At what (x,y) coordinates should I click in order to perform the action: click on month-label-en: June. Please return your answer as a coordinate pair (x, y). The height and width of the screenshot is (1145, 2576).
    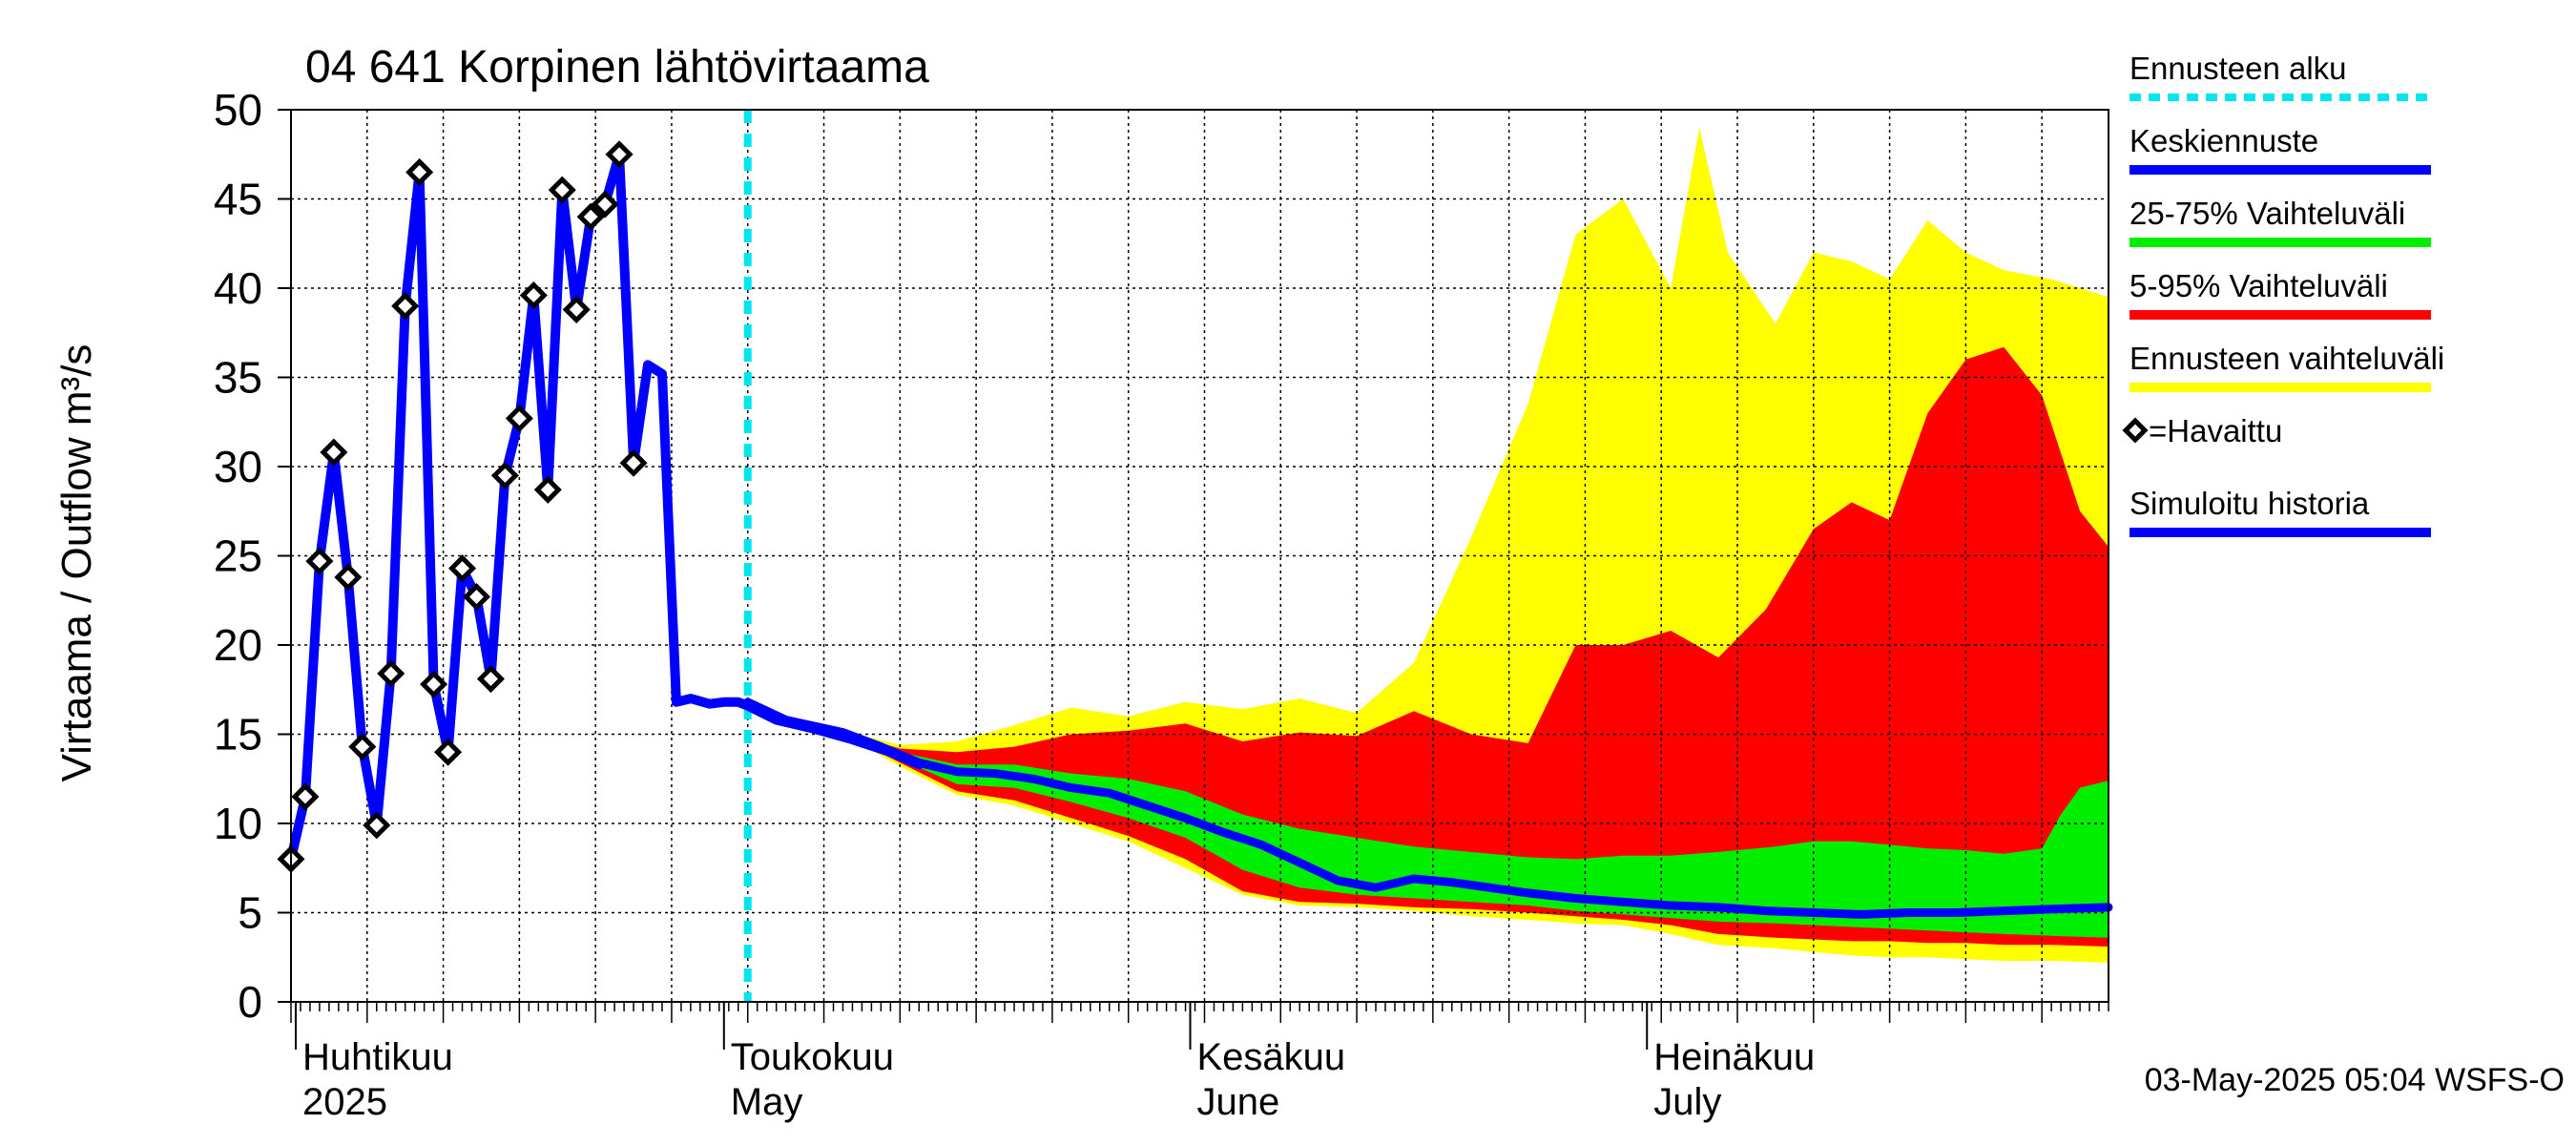
    Looking at the image, I should click on (1238, 1102).